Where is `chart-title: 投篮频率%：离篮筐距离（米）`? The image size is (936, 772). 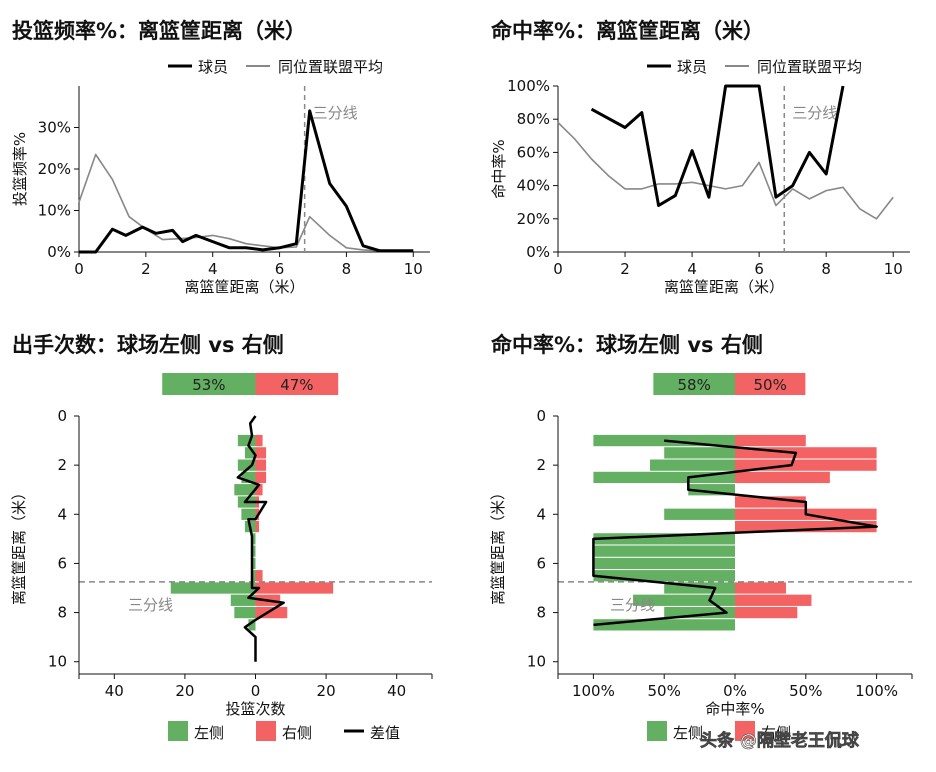
chart-title: 投篮频率%：离篮筐距离（米） is located at coordinates (159, 31).